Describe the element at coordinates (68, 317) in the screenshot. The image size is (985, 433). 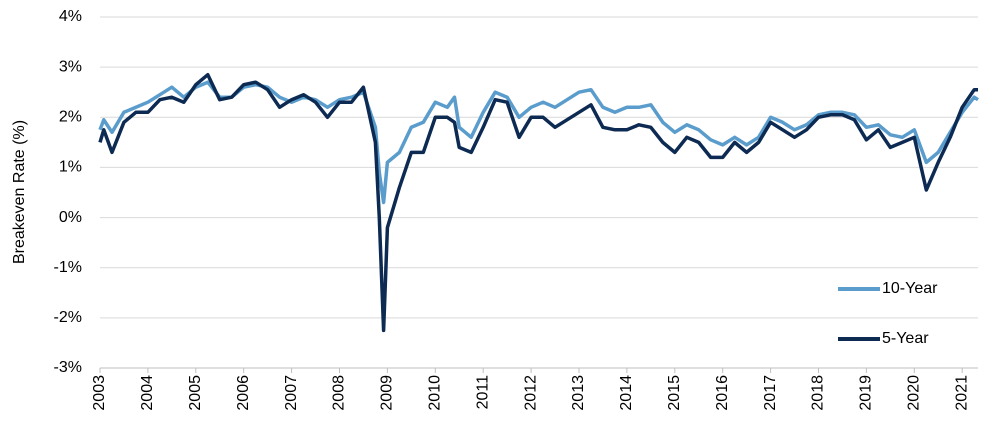
I see `y-tick-label: -2%` at that location.